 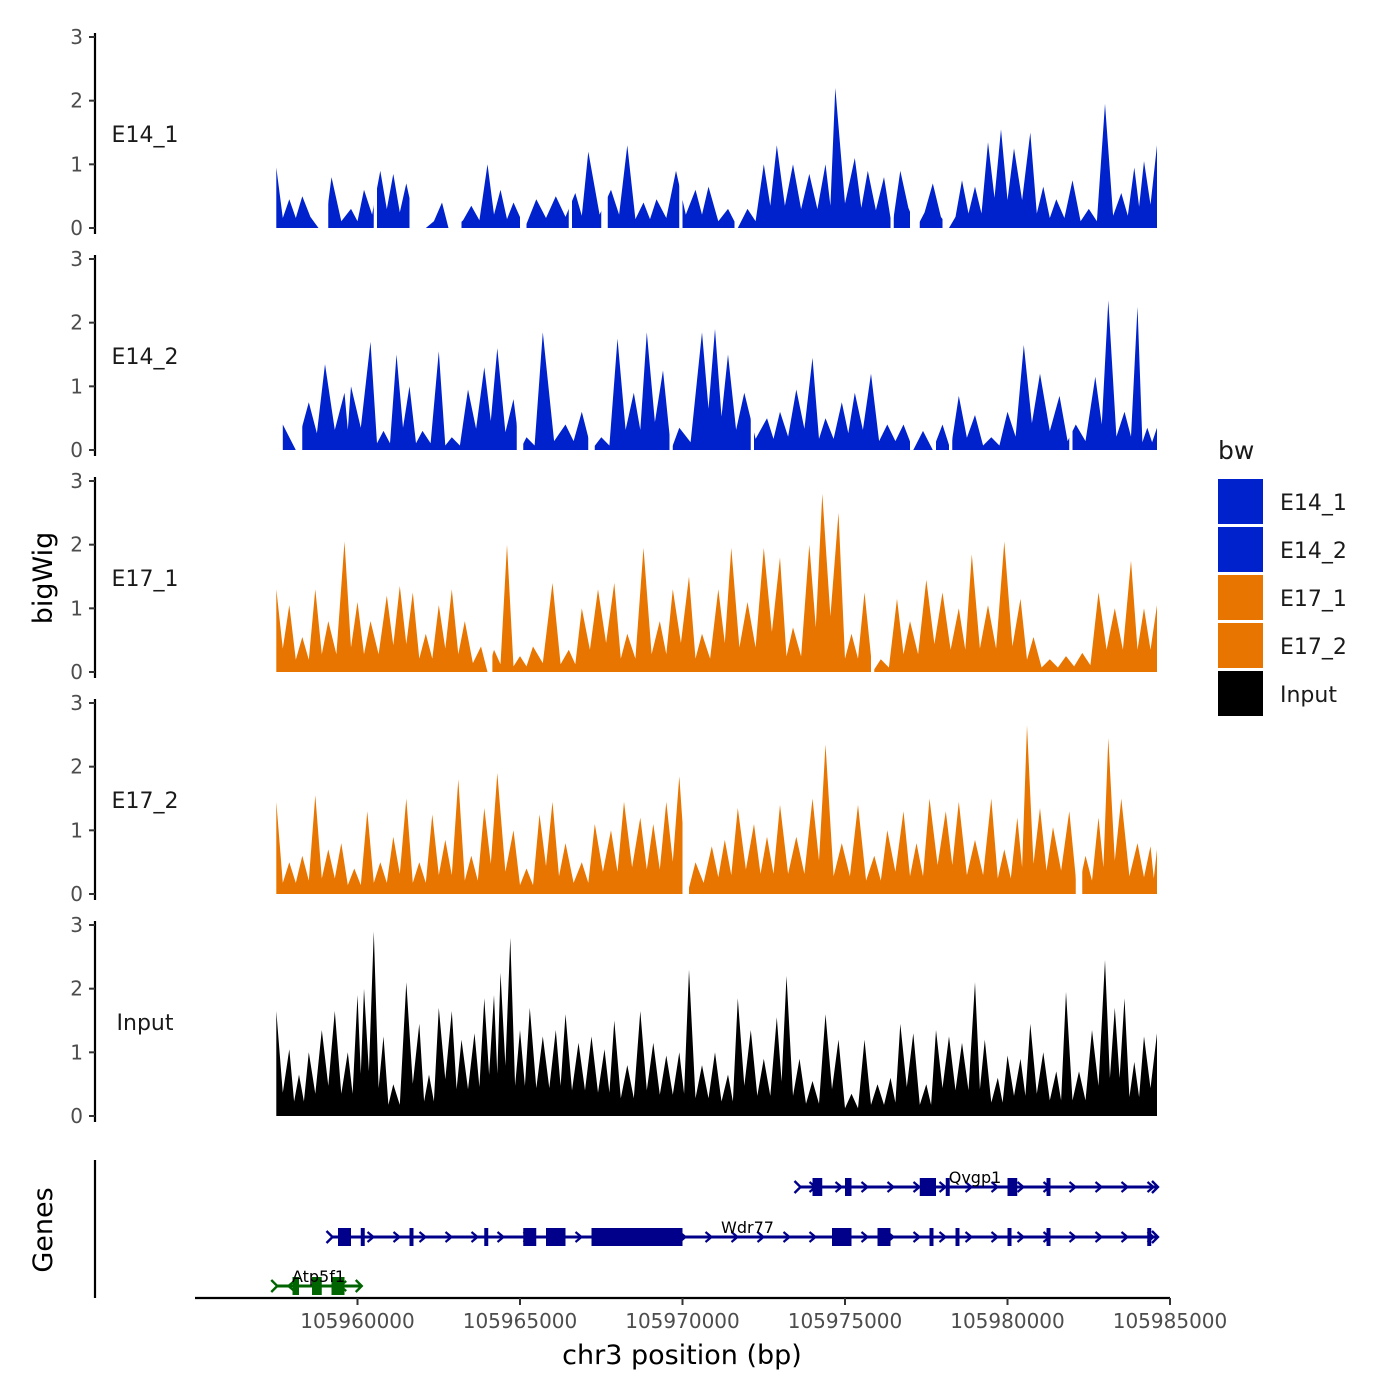 I want to click on x-axis-title: chr3 position (bp), so click(x=682, y=1355).